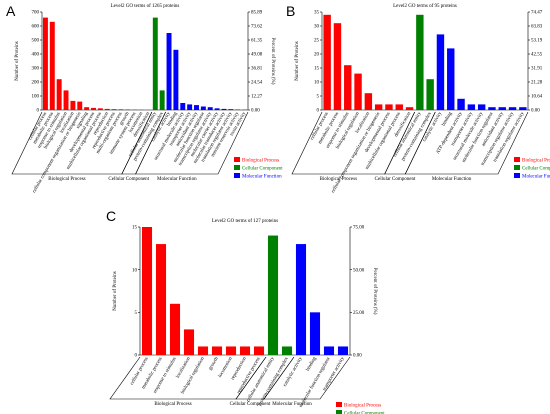 Image resolution: width=550 pixels, height=414 pixels. Describe the element at coordinates (257, 27) in the screenshot. I see `y2-tick-label: 73.62` at that location.